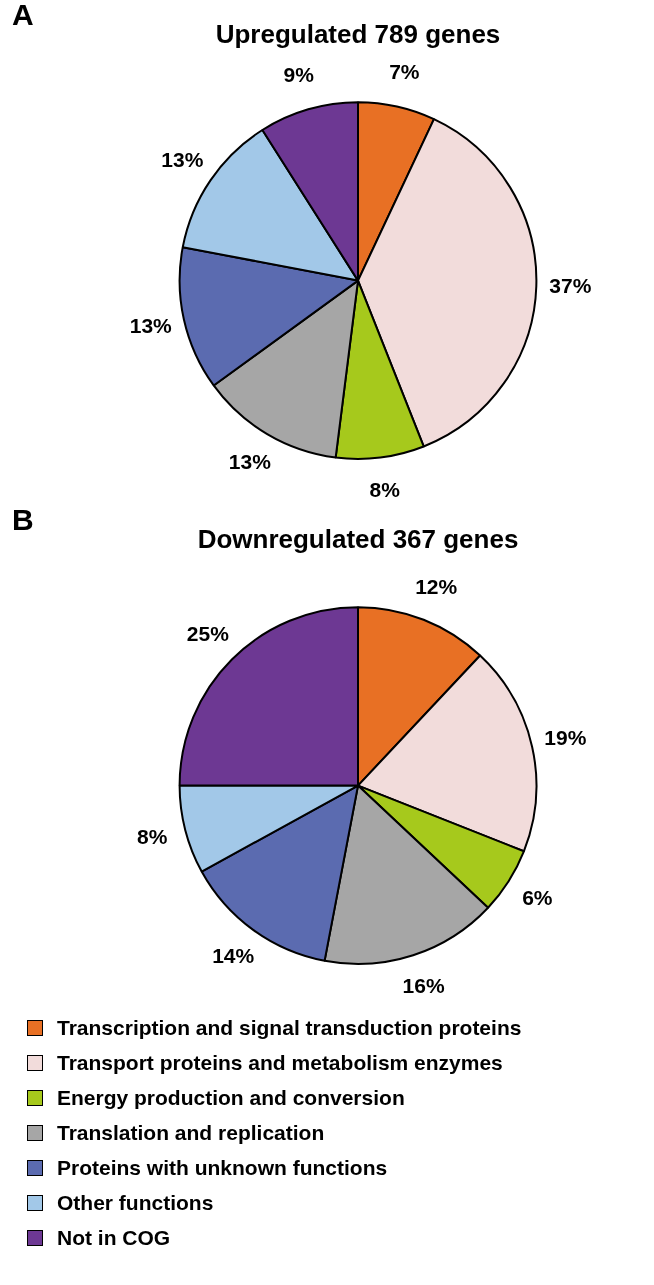  Describe the element at coordinates (358, 538) in the screenshot. I see `chart-title: Downregulated 367 genes` at that location.